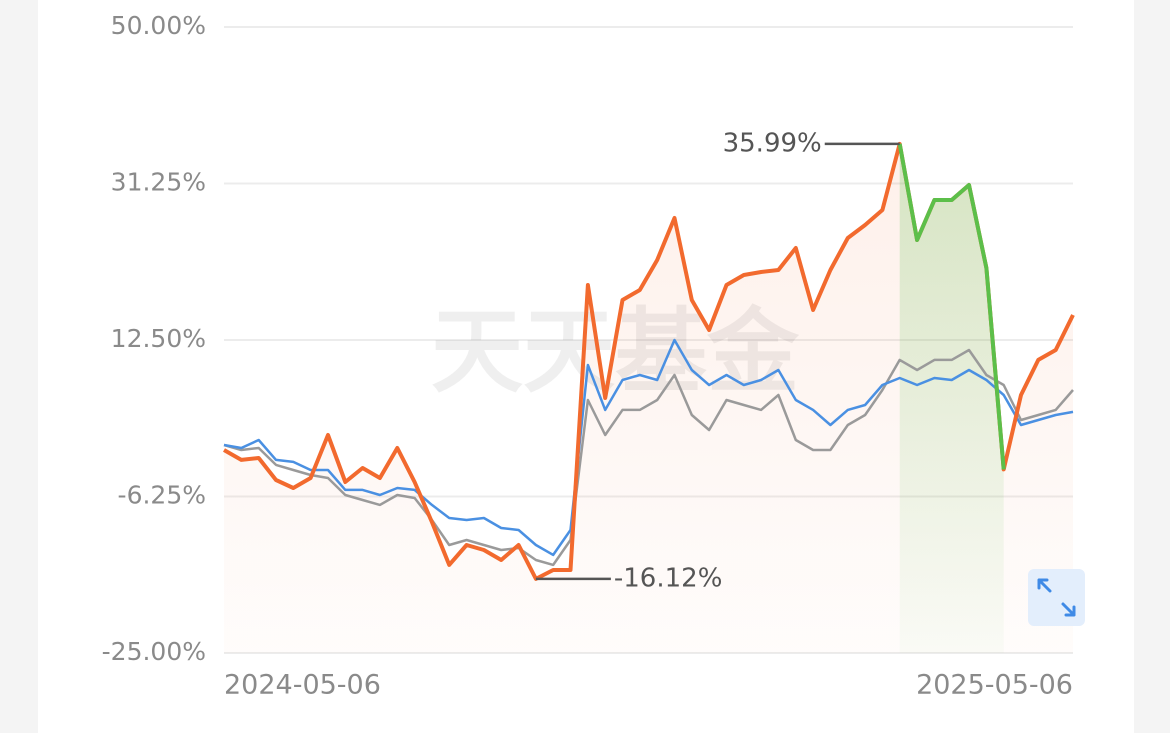  Describe the element at coordinates (154, 651) in the screenshot. I see `y-tick-label: -25.00%` at that location.